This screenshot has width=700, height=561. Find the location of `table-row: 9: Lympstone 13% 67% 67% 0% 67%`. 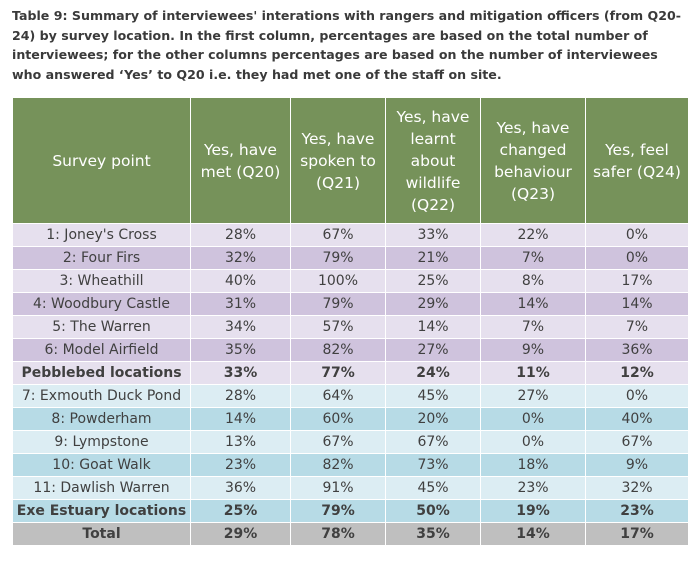

table-row: 9: Lympstone 13% 67% 67% 0% 67% is located at coordinates (350, 442).